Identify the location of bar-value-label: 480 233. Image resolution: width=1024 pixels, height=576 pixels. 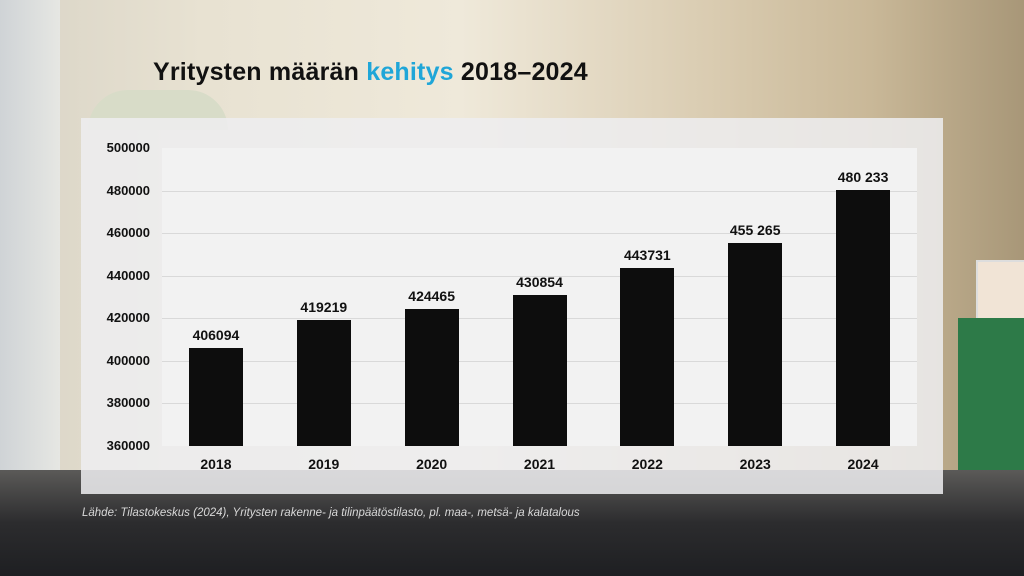
(863, 177).